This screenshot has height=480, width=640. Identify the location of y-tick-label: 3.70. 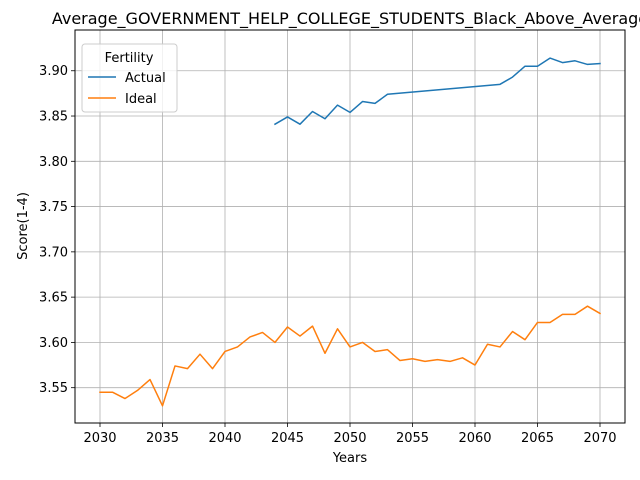
(53, 252).